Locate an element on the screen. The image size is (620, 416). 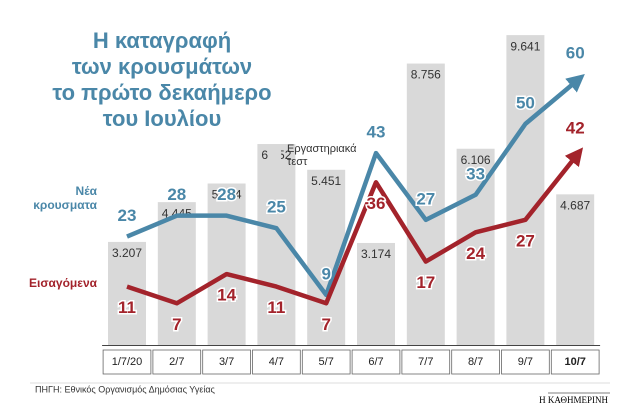
x-tick-label: 7/7 is located at coordinates (425, 362).